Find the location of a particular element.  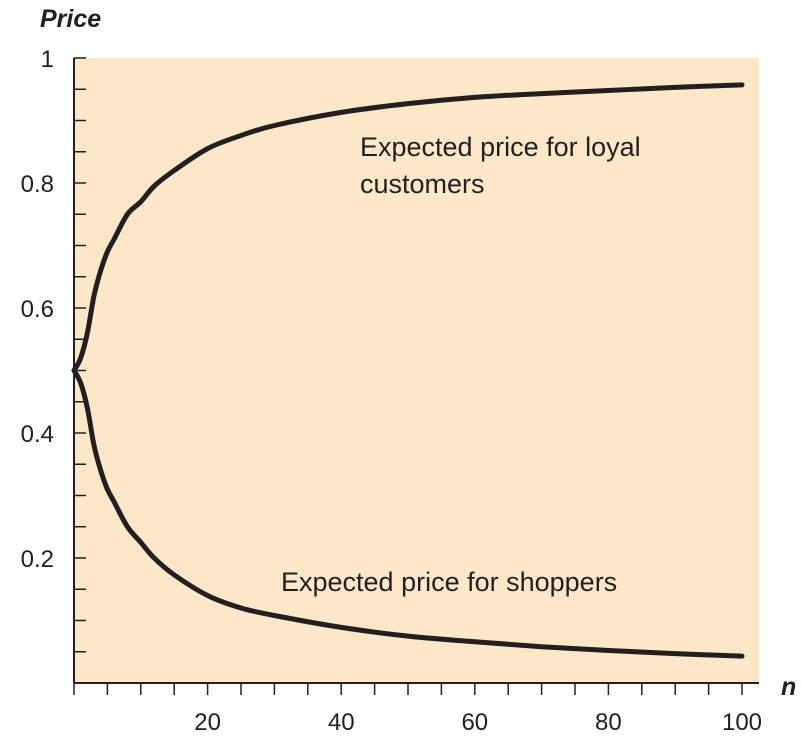

x-tick-label: 60 is located at coordinates (474, 722).